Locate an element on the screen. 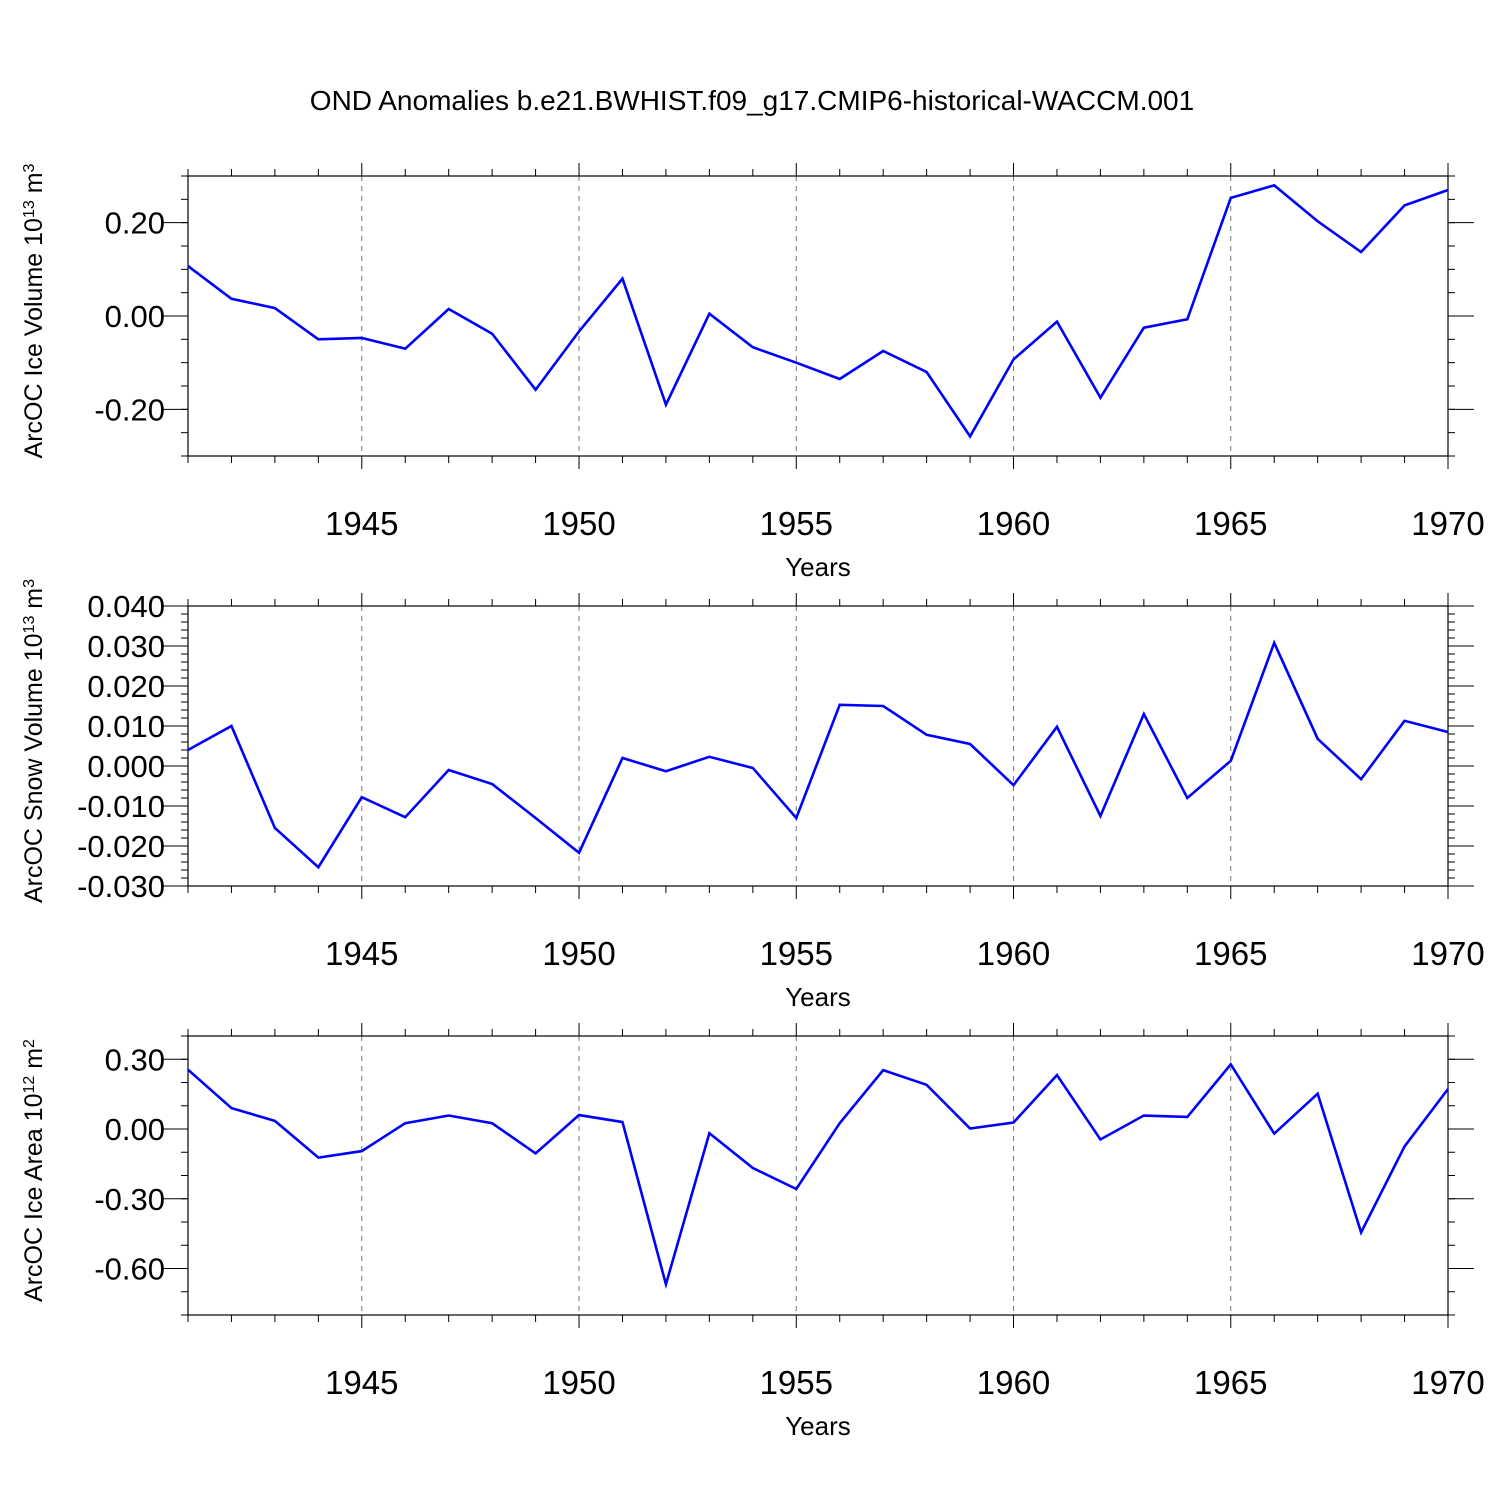  y-axis-title: ArcOC Ice Area 1012 m2 is located at coordinates (34, 1170).